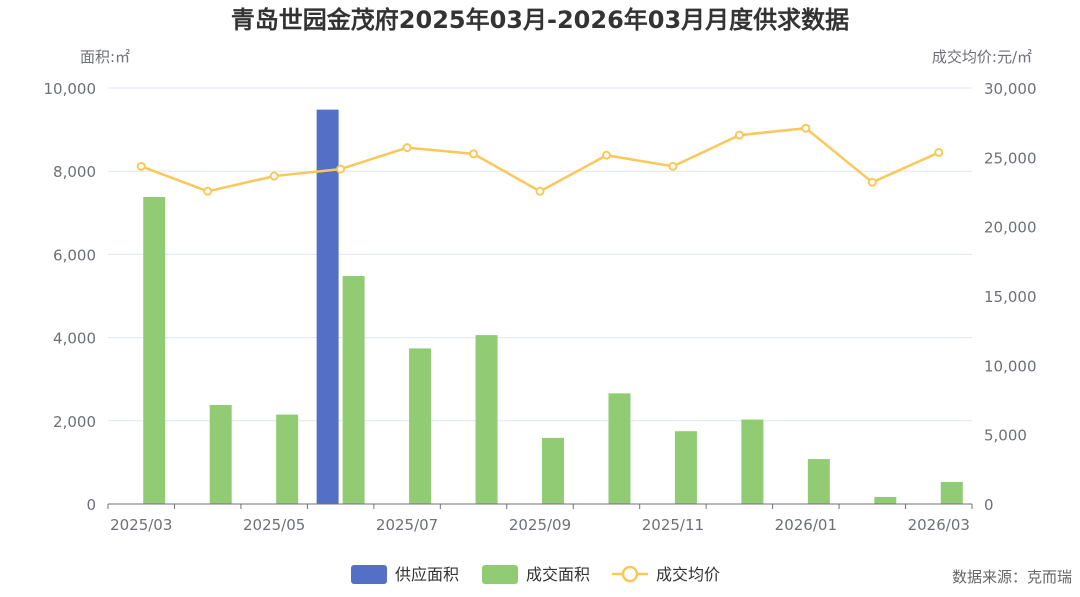 The height and width of the screenshot is (597, 1080). What do you see at coordinates (1010, 297) in the screenshot?
I see `y-right-tick-label: 15,000` at bounding box center [1010, 297].